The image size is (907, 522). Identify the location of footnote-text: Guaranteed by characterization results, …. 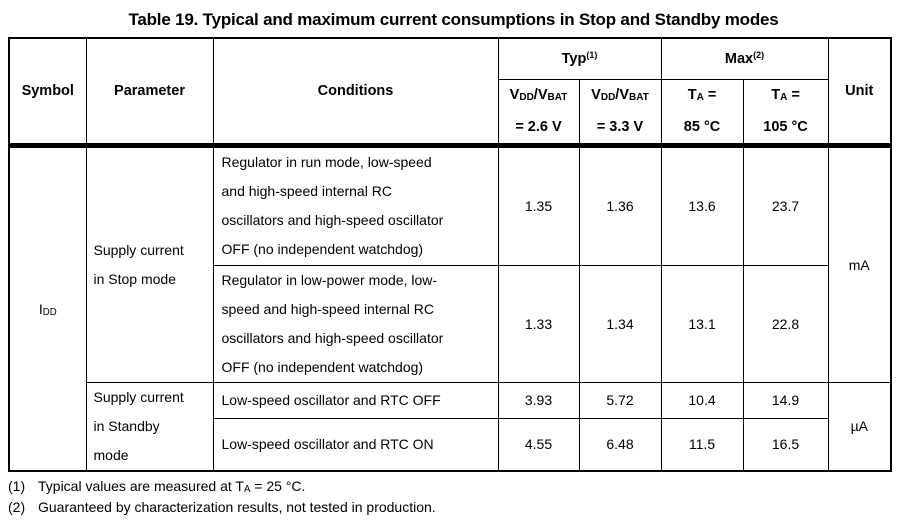
(237, 507).